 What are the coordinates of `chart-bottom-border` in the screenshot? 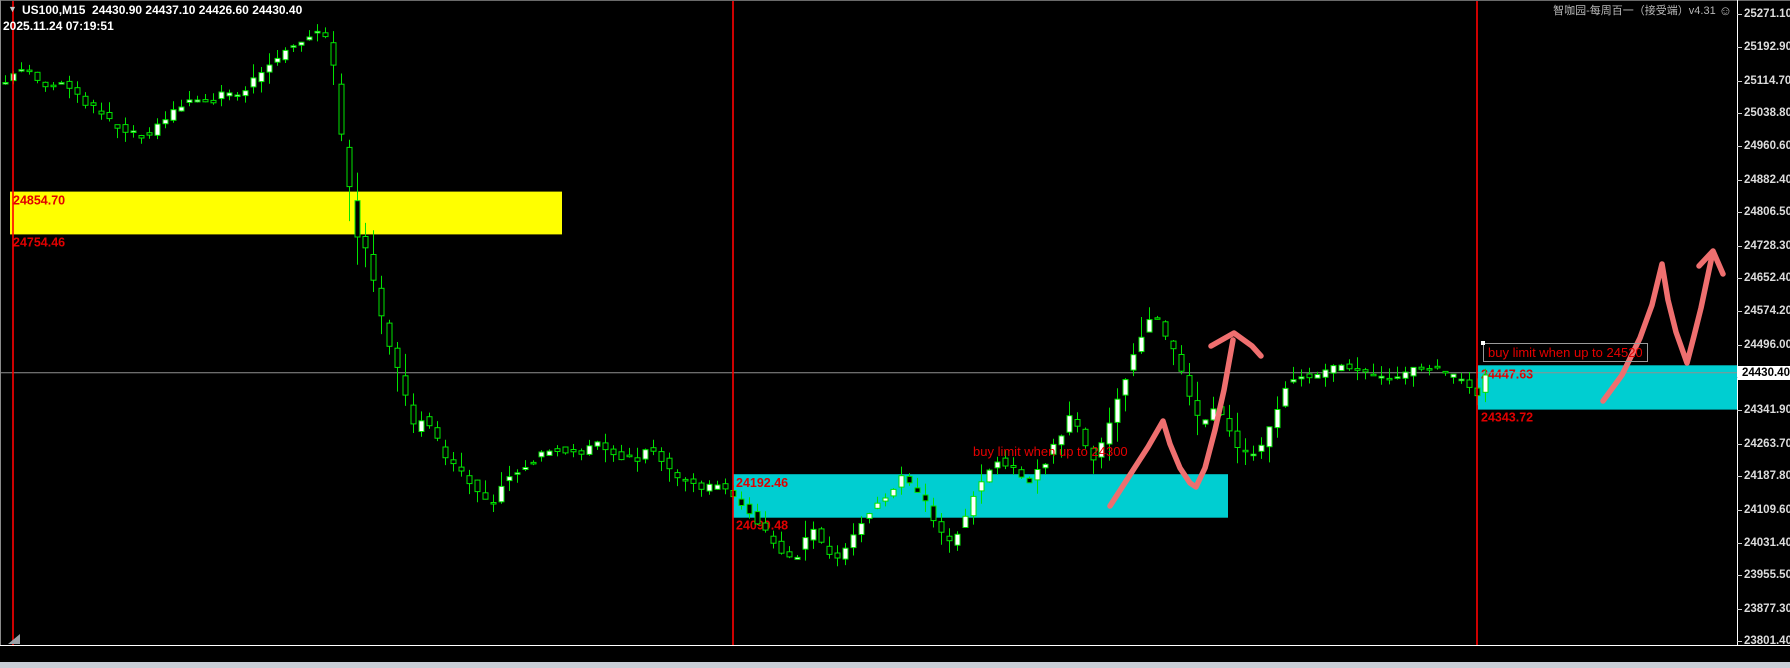 It's located at (895, 645).